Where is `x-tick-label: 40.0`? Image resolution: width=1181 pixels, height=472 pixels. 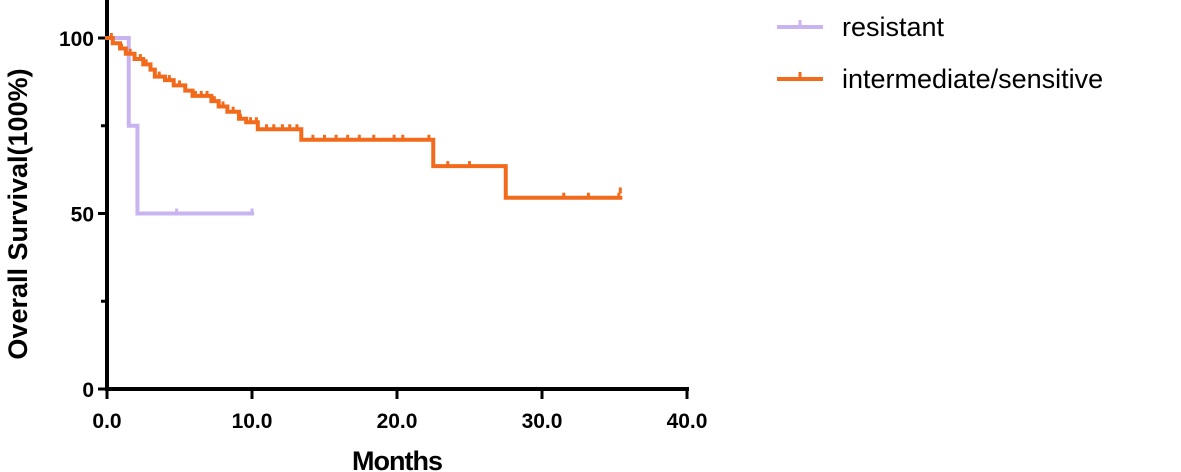 x-tick-label: 40.0 is located at coordinates (687, 421).